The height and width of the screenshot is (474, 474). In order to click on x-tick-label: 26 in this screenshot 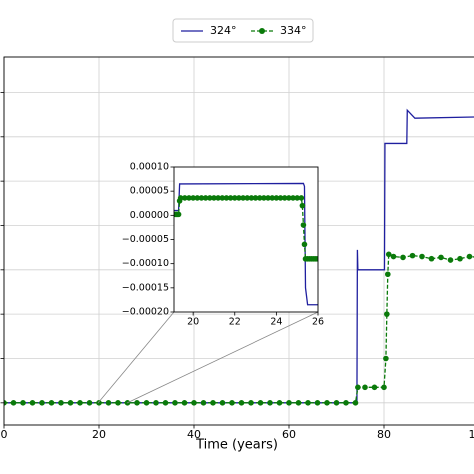, I will do `click(318, 322)`.